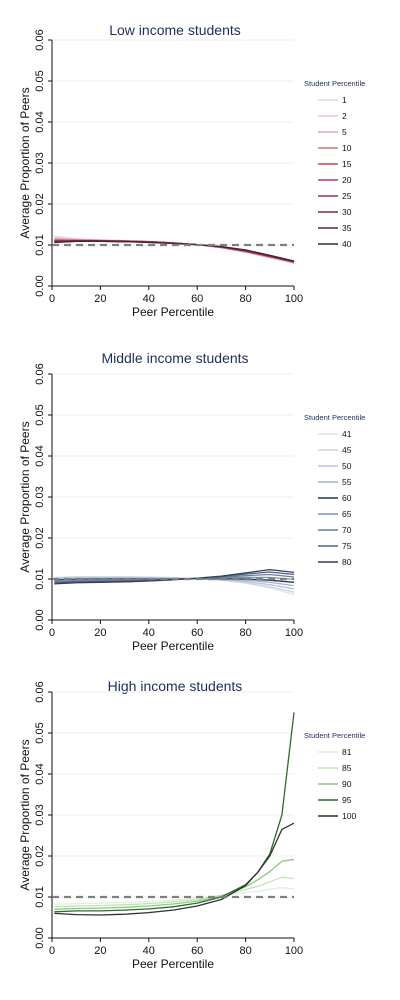  What do you see at coordinates (347, 434) in the screenshot?
I see `legend-label: 41` at bounding box center [347, 434].